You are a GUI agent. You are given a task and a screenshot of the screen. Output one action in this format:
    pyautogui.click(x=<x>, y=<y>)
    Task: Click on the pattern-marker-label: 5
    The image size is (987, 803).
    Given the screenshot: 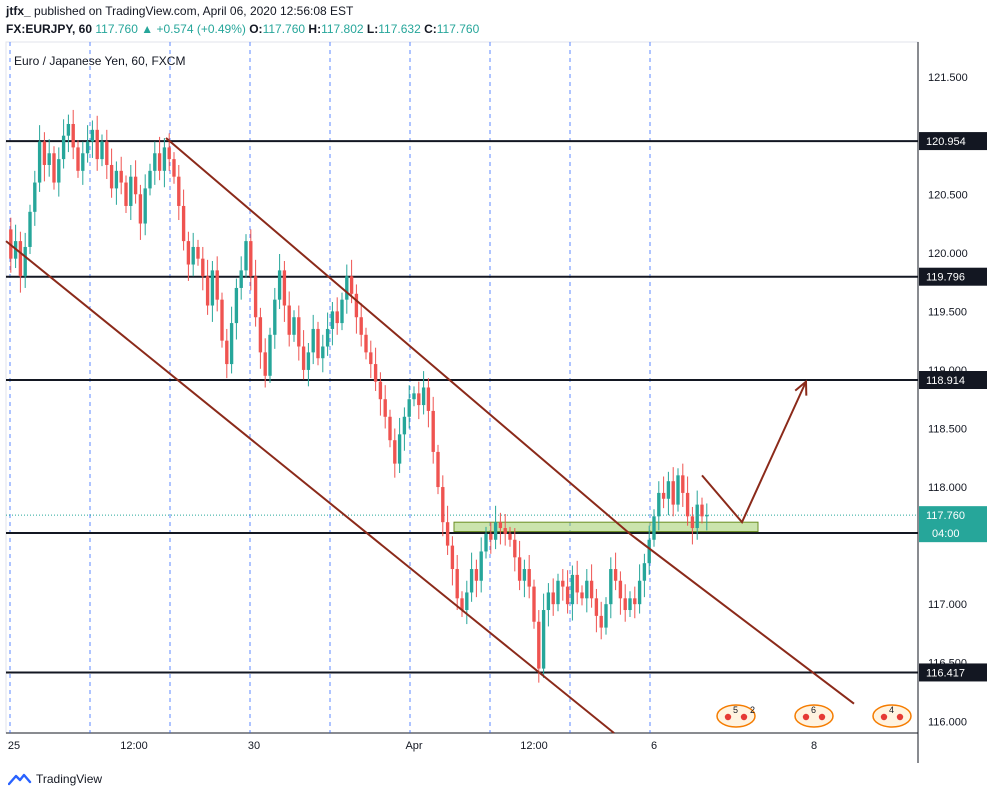 What is the action you would take?
    pyautogui.click(x=735, y=710)
    